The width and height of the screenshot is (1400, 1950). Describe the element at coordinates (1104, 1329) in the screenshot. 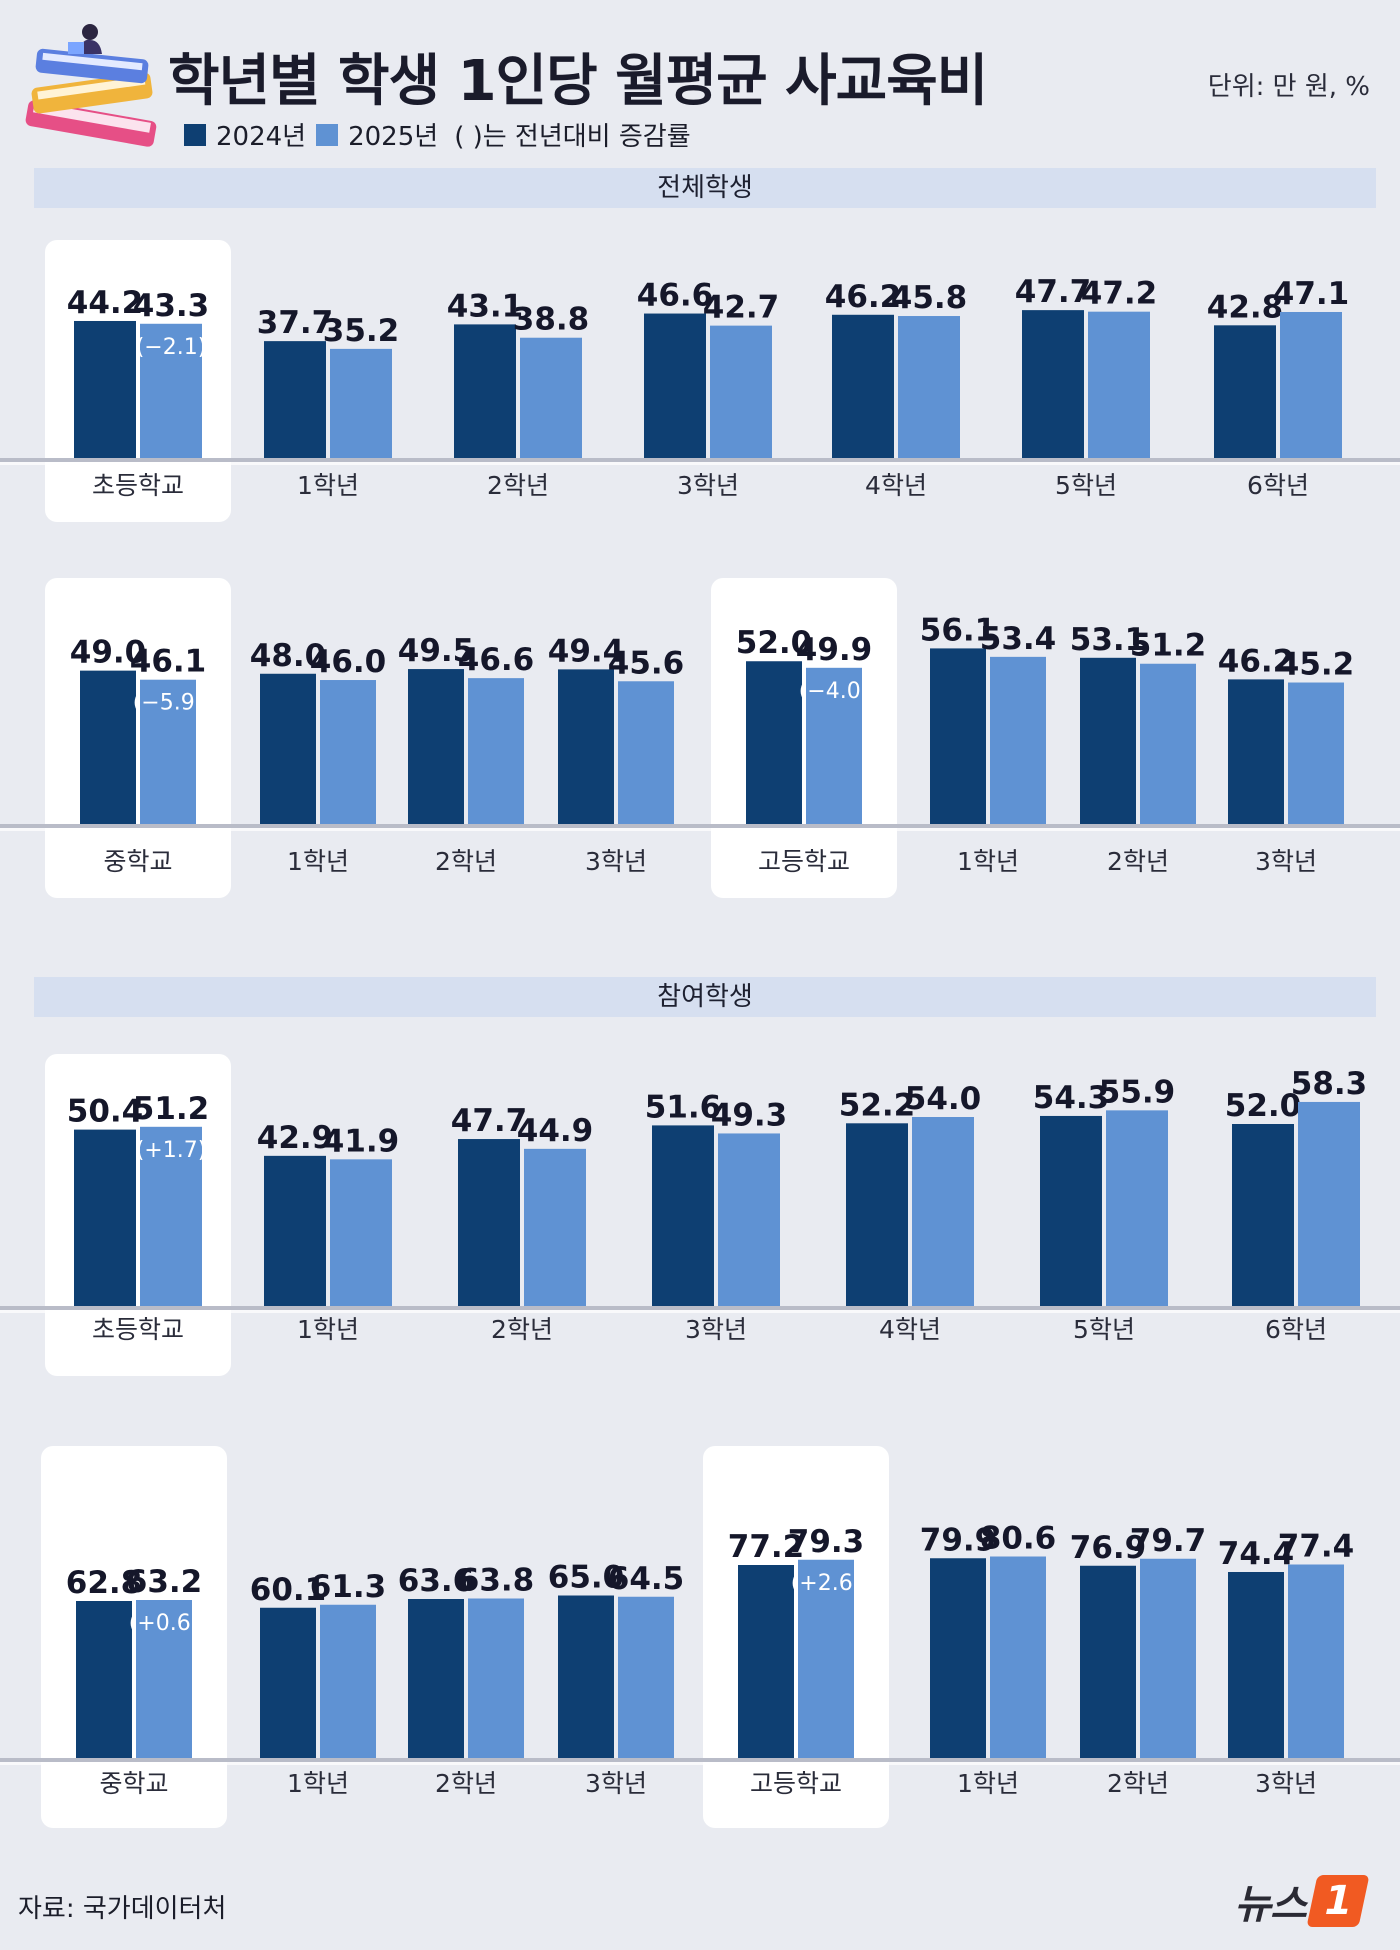

I see `category-label-2-5: 5학년` at that location.